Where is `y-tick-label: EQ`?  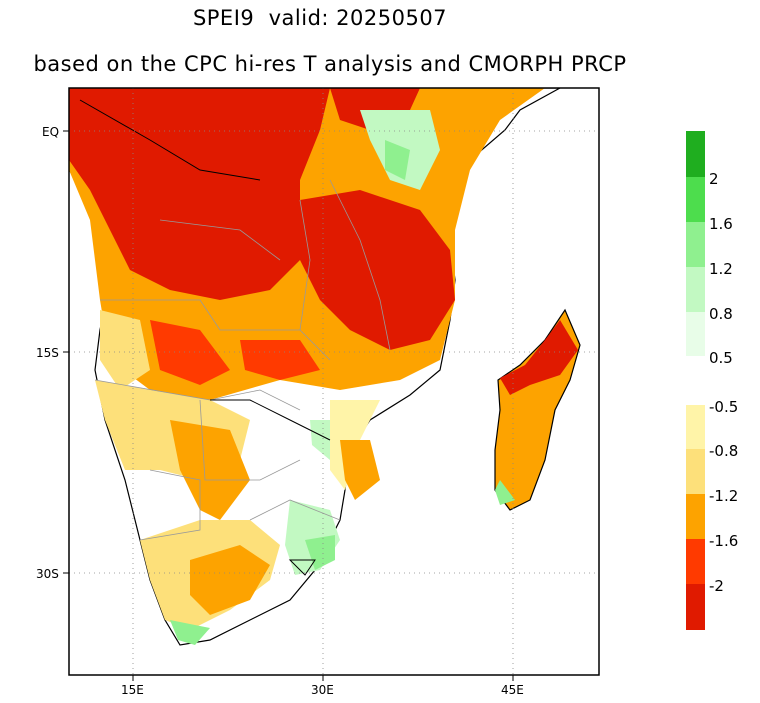
y-tick-label: EQ is located at coordinates (50, 132).